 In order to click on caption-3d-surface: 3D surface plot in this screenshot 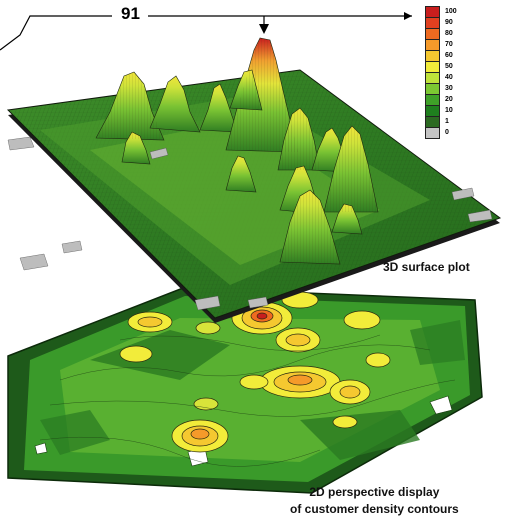, I will do `click(426, 267)`.